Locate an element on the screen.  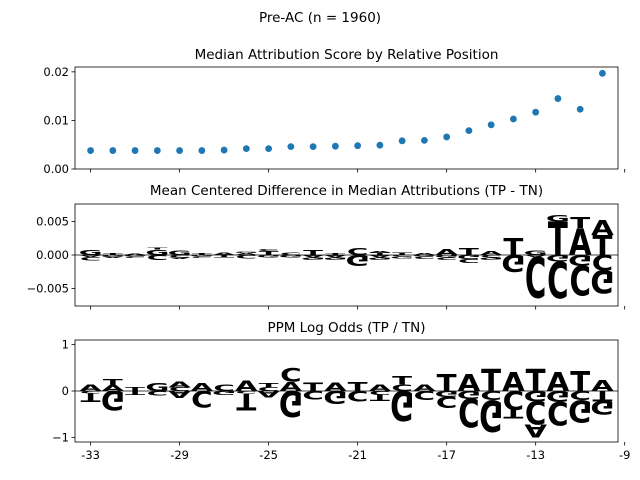
y-tick-label: 0.02 is located at coordinates (56, 72).